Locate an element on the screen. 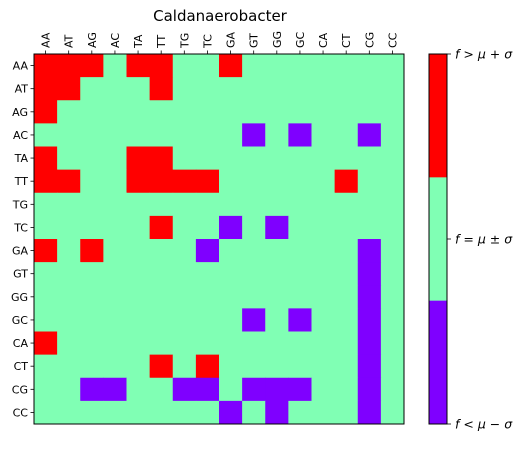 This screenshot has height=449, width=525. x-tick-label: GG is located at coordinates (277, 39).